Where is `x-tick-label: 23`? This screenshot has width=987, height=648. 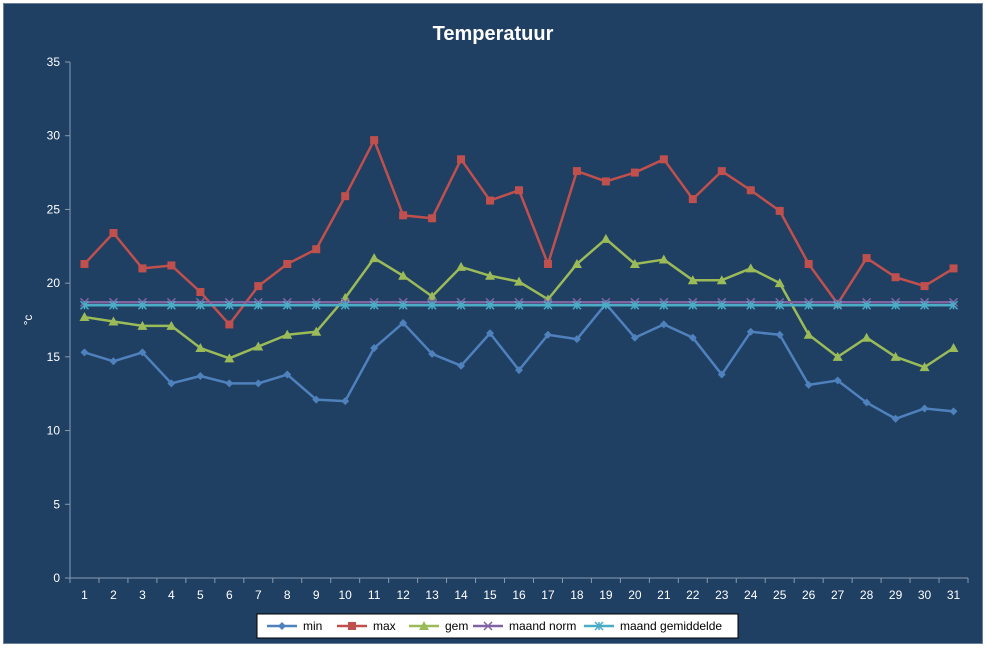
x-tick-label: 23 is located at coordinates (722, 595).